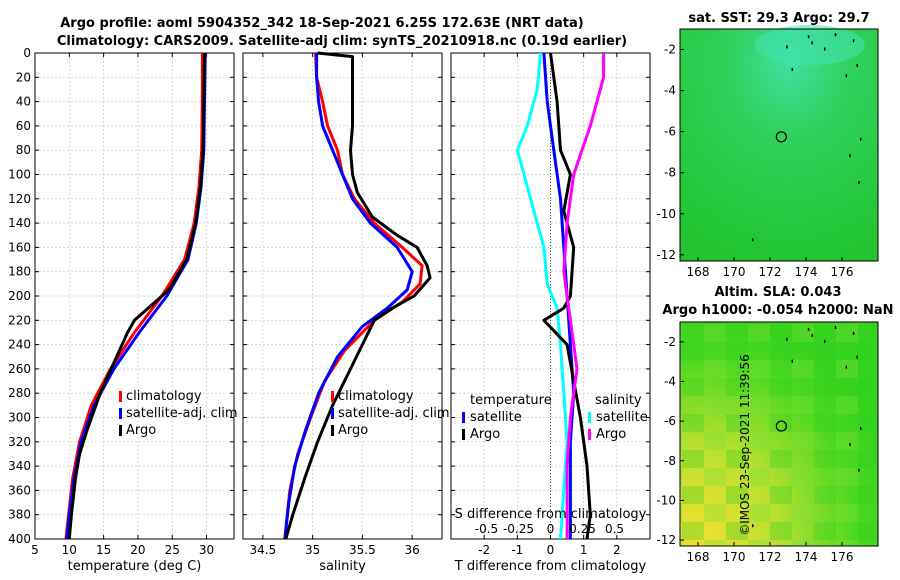  I want to click on series-line-t-argo, so click(567, 296).